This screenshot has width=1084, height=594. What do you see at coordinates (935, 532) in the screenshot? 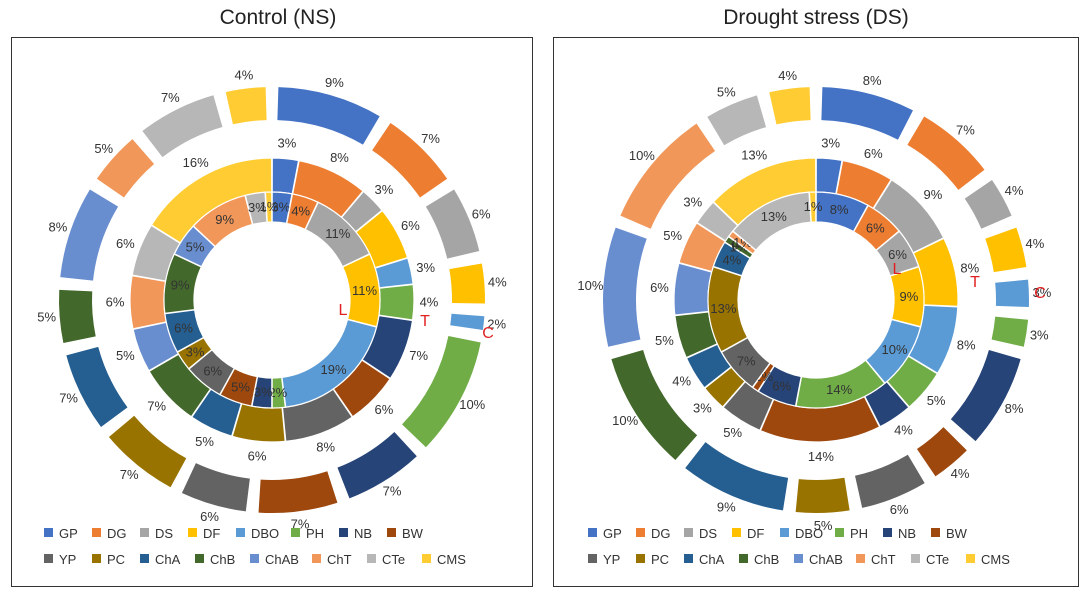
I see `legend-swatch-BW` at bounding box center [935, 532].